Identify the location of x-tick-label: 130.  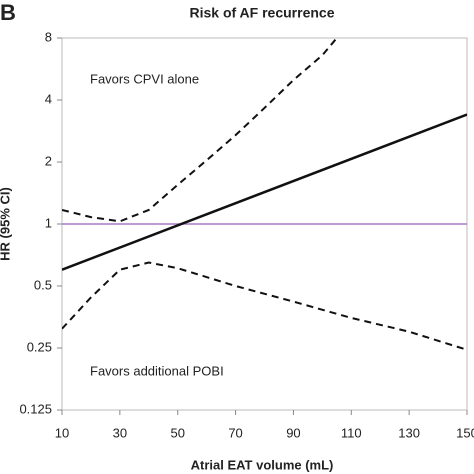
(409, 432).